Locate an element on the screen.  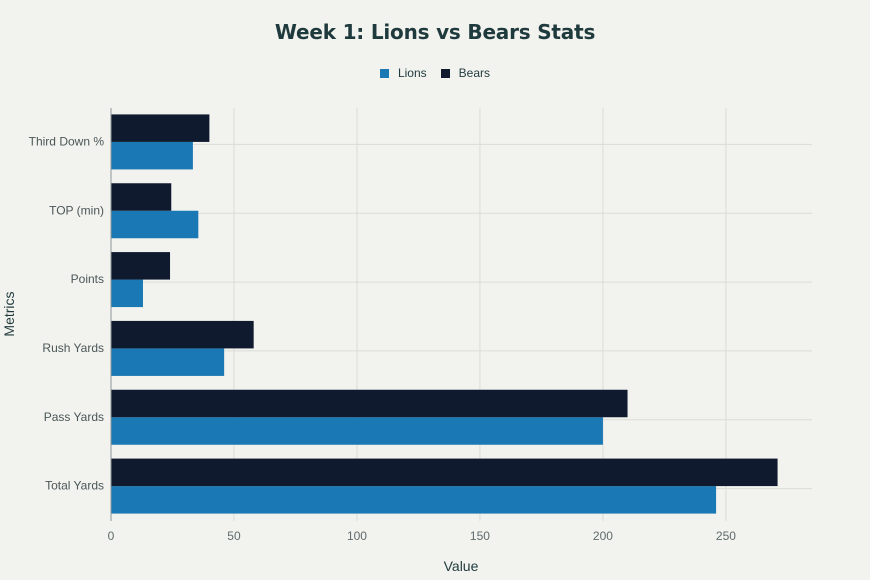
legend-item-lions: Lions is located at coordinates (403, 73).